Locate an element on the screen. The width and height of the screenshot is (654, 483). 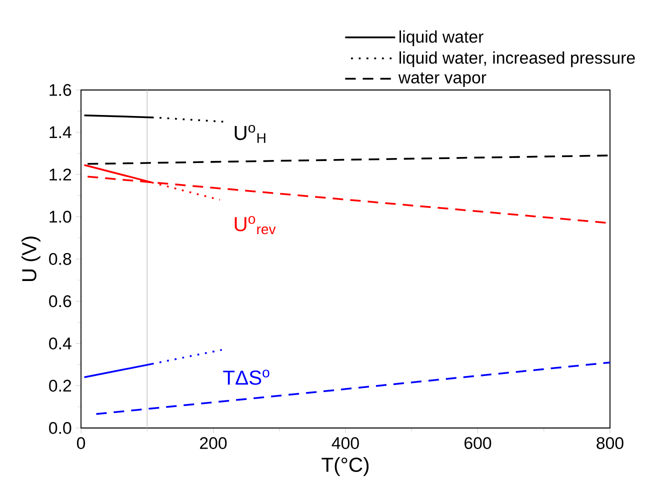
x-tick-label: 0 is located at coordinates (81, 443).